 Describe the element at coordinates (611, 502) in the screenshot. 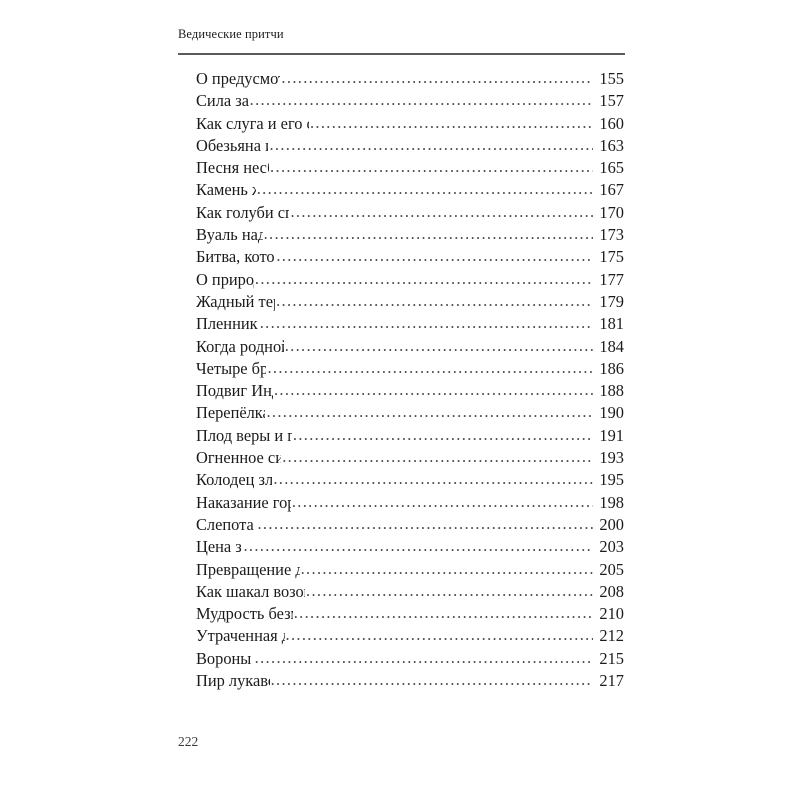

I see `toc-entry-page-number: 198` at that location.